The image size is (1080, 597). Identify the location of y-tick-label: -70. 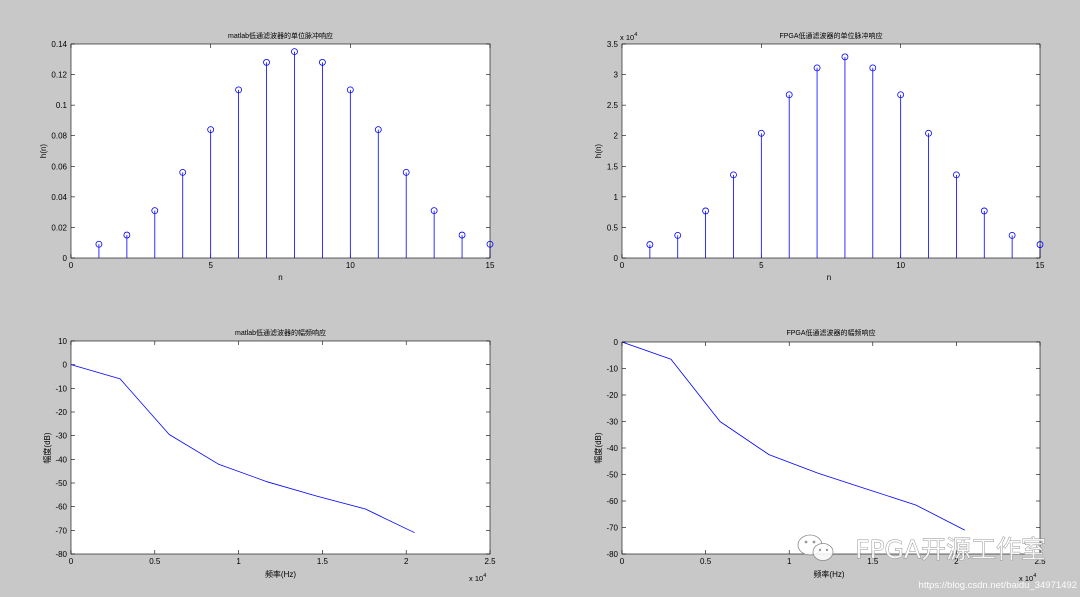
(612, 528).